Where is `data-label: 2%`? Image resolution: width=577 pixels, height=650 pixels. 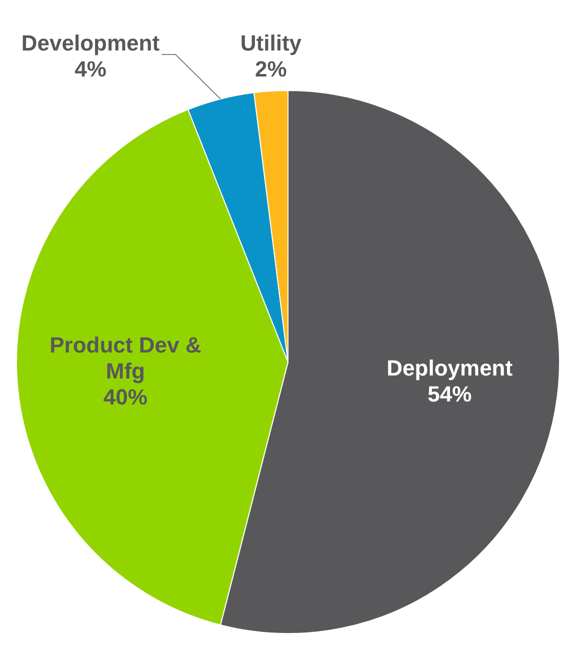
data-label: 2% is located at coordinates (271, 69).